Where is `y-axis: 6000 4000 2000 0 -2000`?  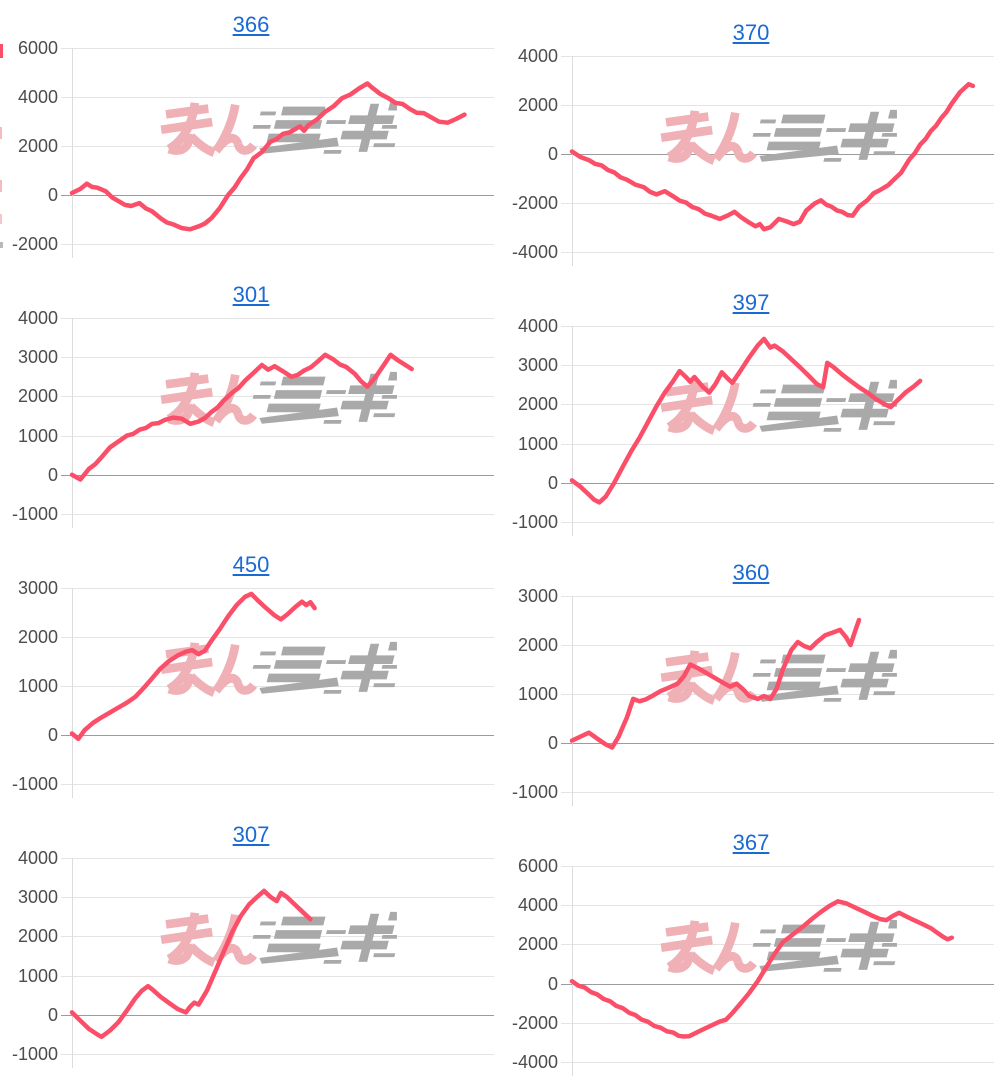
y-axis: 6000 4000 2000 0 -2000 is located at coordinates (30, 148).